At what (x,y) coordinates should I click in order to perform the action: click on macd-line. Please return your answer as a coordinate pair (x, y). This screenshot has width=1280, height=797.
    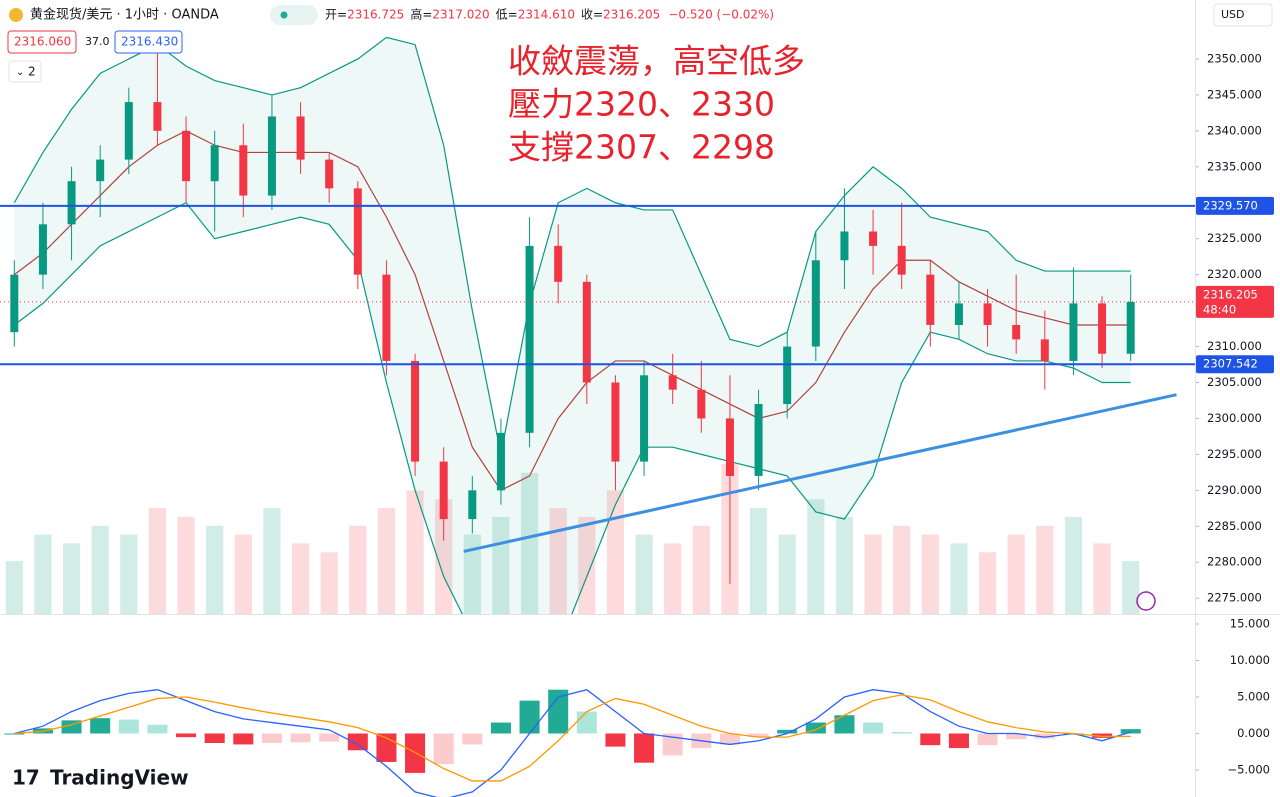
    Looking at the image, I should click on (572, 742).